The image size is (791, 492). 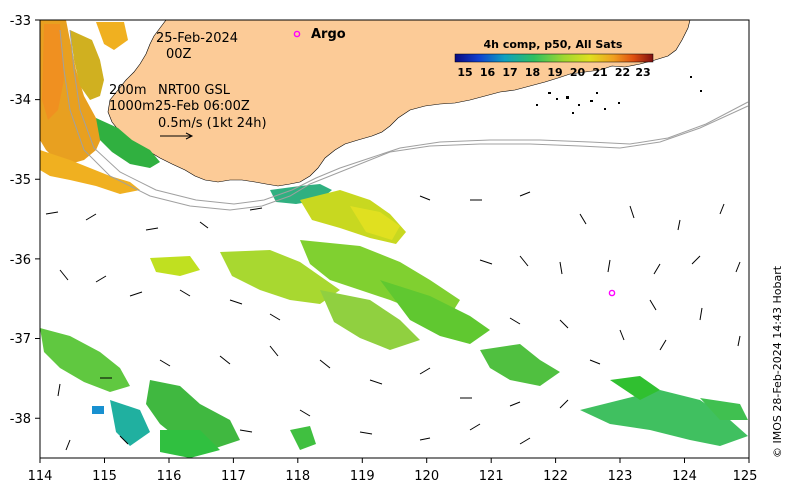 I want to click on x-tick-label: 116, so click(x=169, y=476).